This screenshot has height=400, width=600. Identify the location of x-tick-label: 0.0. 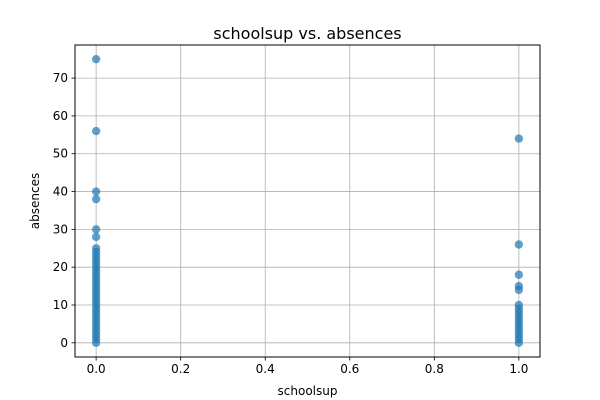
(96, 369).